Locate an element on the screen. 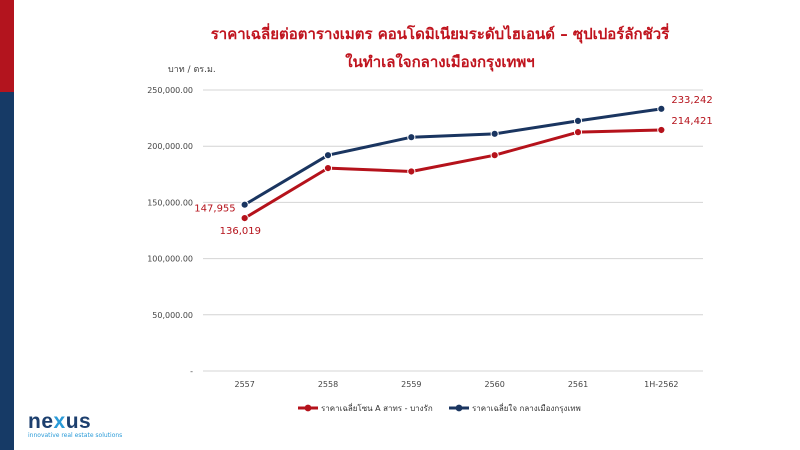 The width and height of the screenshot is (800, 450). x-tick-label: 1H-2562 is located at coordinates (661, 384).